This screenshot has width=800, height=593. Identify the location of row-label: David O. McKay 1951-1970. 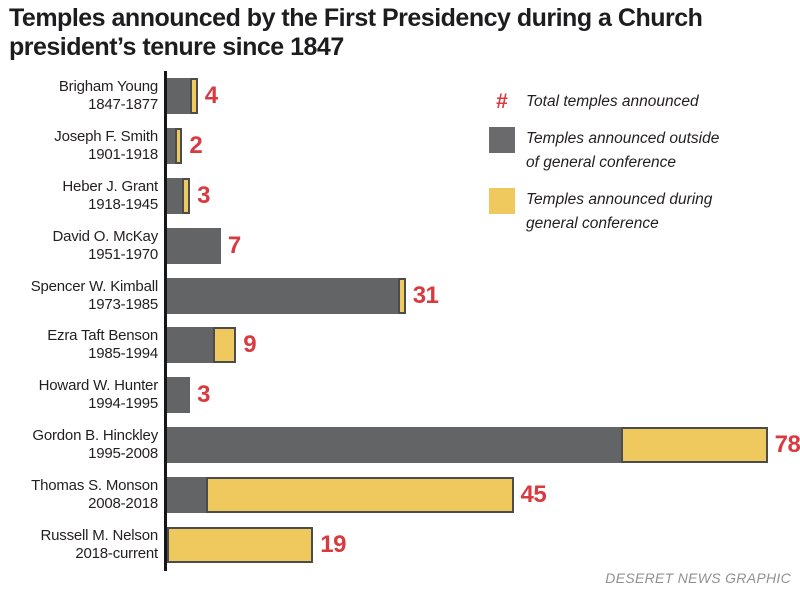
(79, 246).